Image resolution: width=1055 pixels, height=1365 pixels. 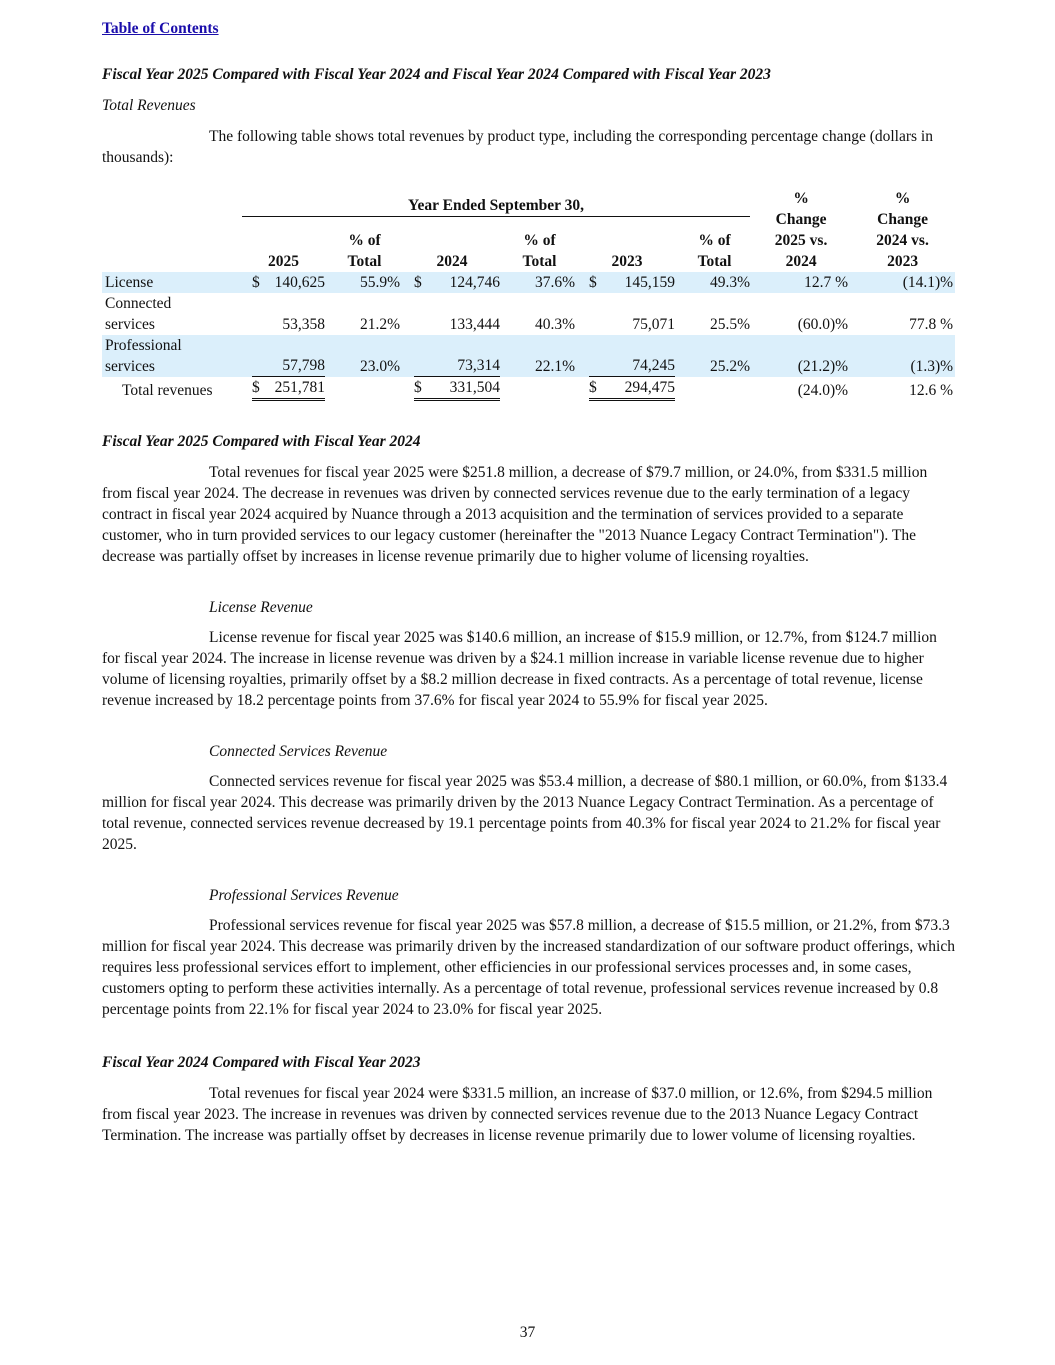 What do you see at coordinates (902, 314) in the screenshot?
I see `cell: 77.8 %` at bounding box center [902, 314].